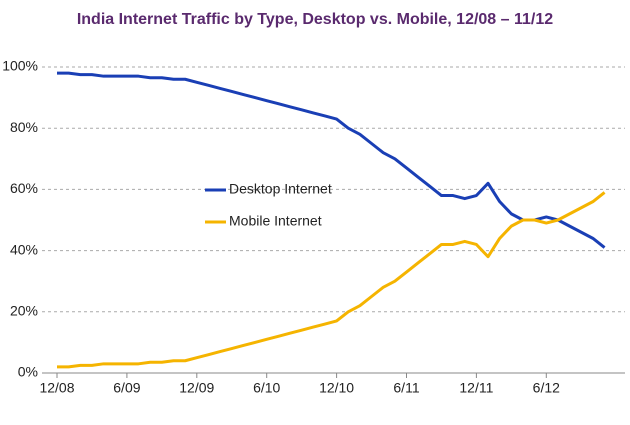 The height and width of the screenshot is (425, 630). I want to click on x-tick-label: 6/09, so click(126, 388).